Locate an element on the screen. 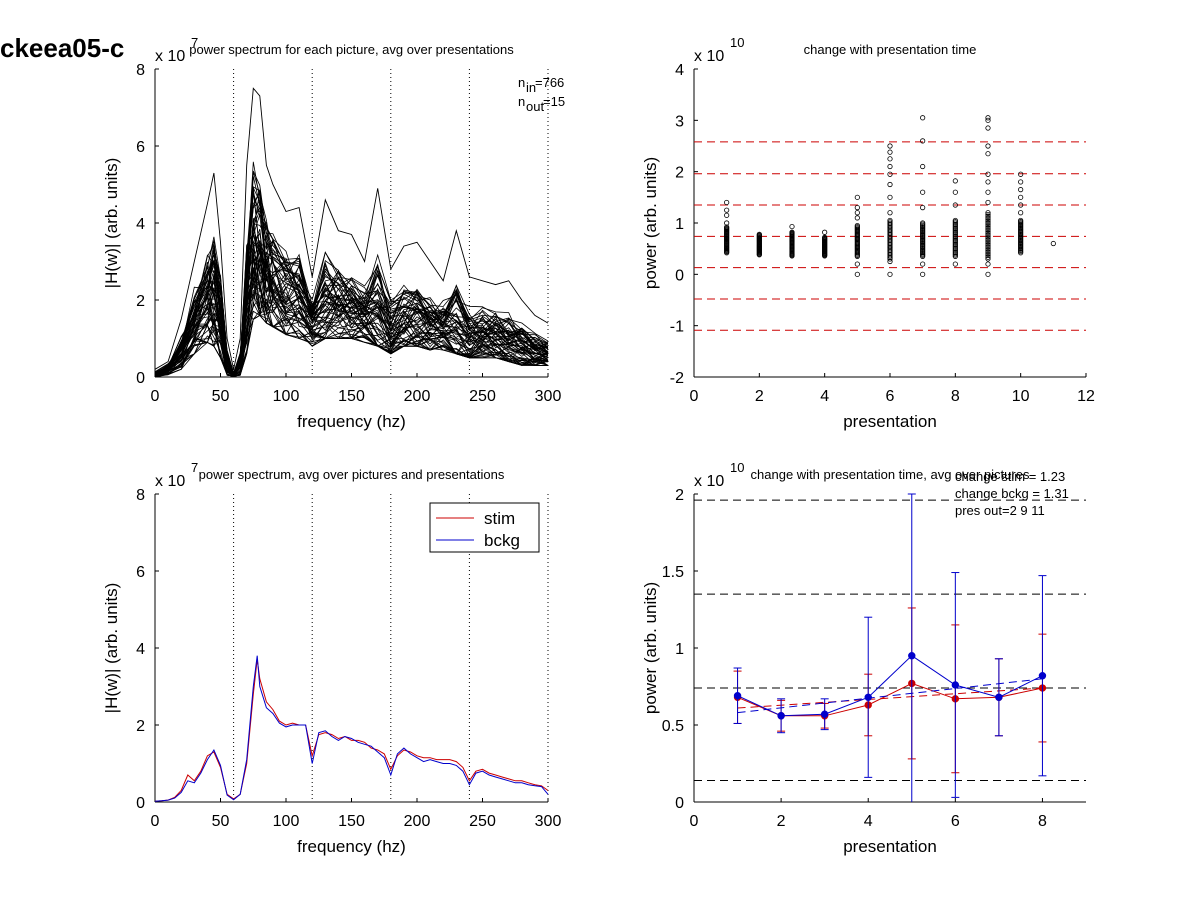 This screenshot has height=901, width=1200. x-axis-label: frequency (hz) is located at coordinates (351, 846).